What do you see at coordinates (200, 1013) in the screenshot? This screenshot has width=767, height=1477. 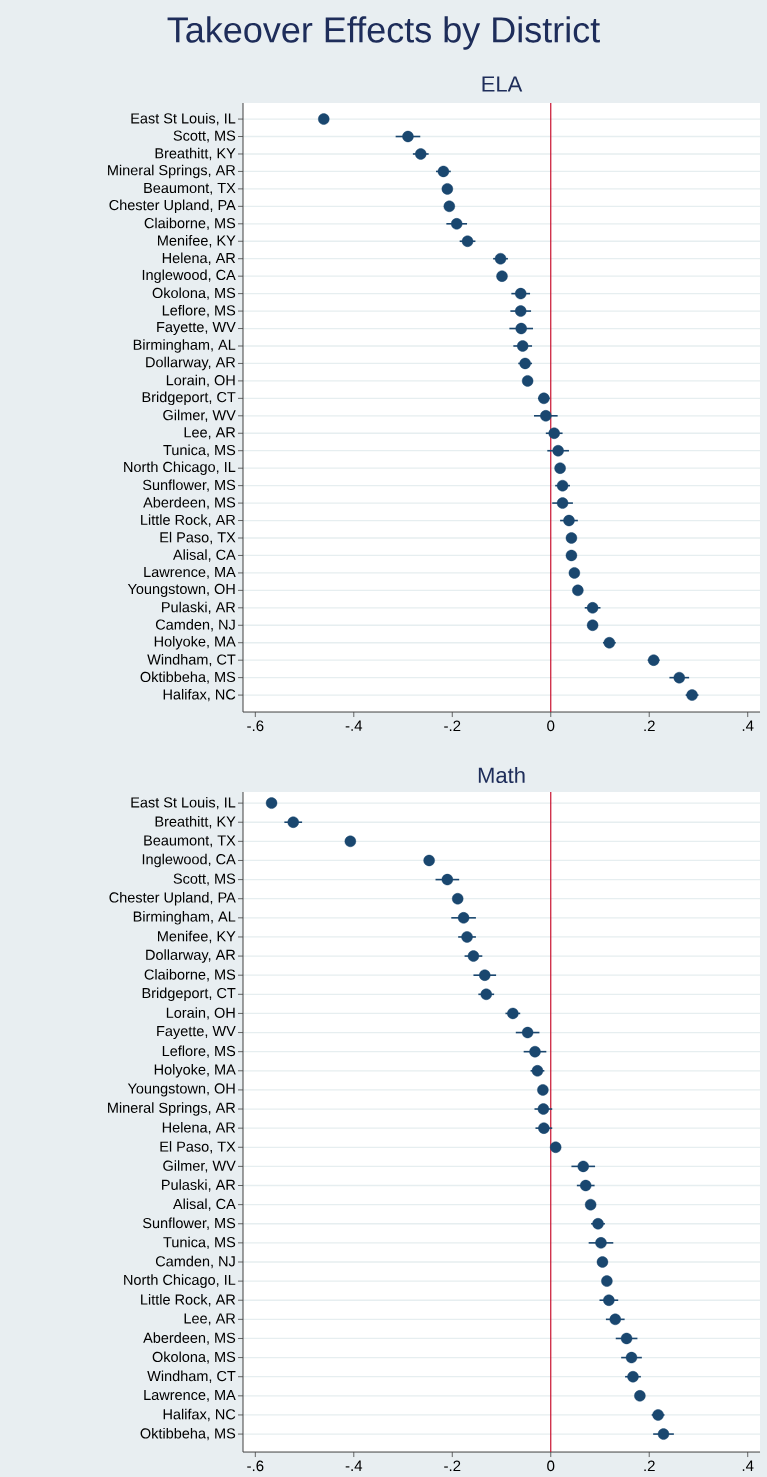 I see `y-tick-label: Lorain, OH` at bounding box center [200, 1013].